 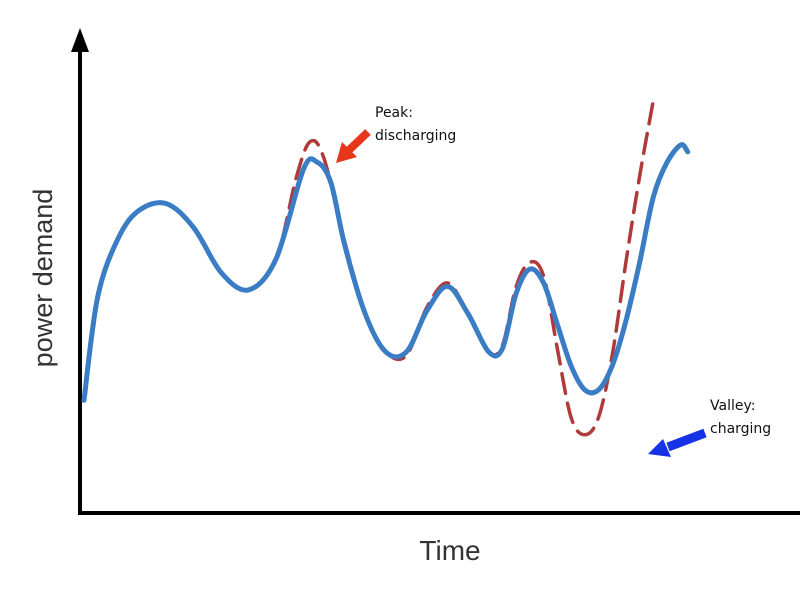 I want to click on valley-annotation-line-1: Valley:, so click(x=732, y=406).